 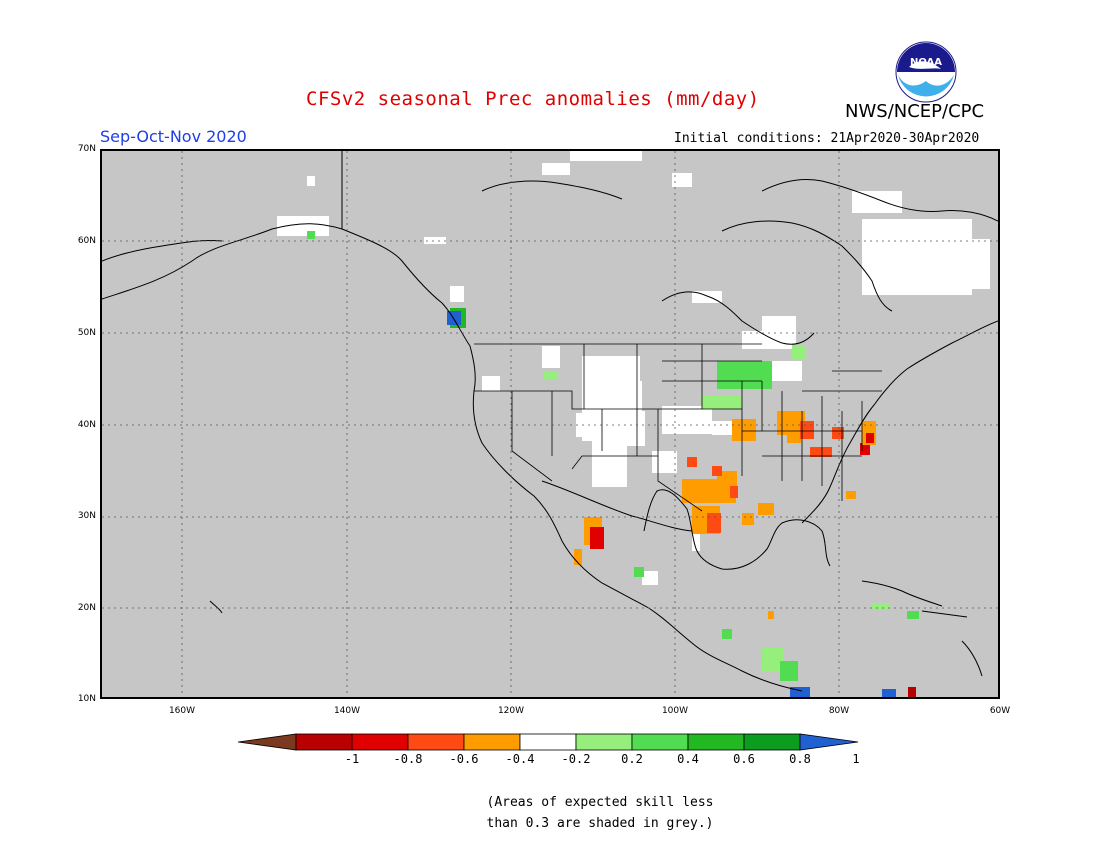 What do you see at coordinates (173, 136) in the screenshot?
I see `season-label: Sep-Oct-Nov 2020` at bounding box center [173, 136].